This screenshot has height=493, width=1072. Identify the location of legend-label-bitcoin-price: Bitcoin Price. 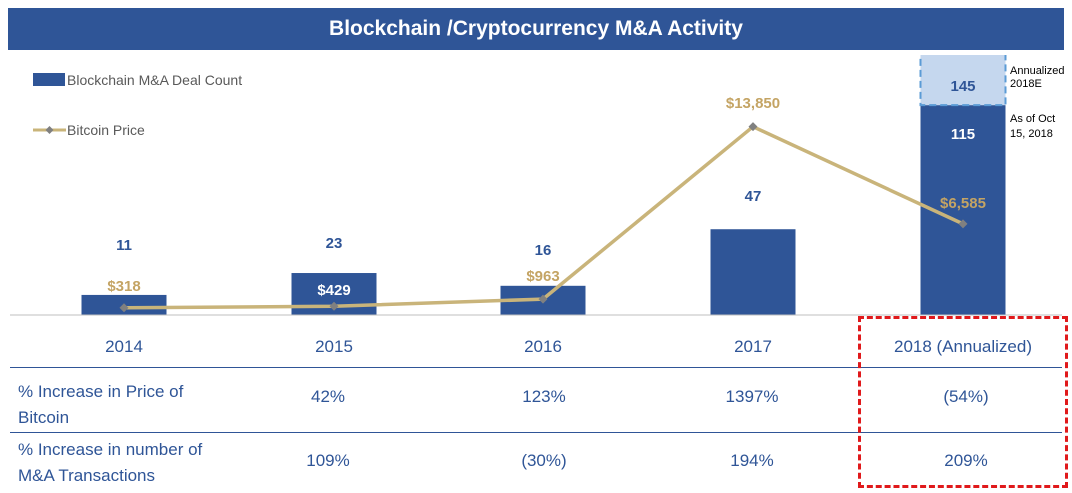
(106, 130).